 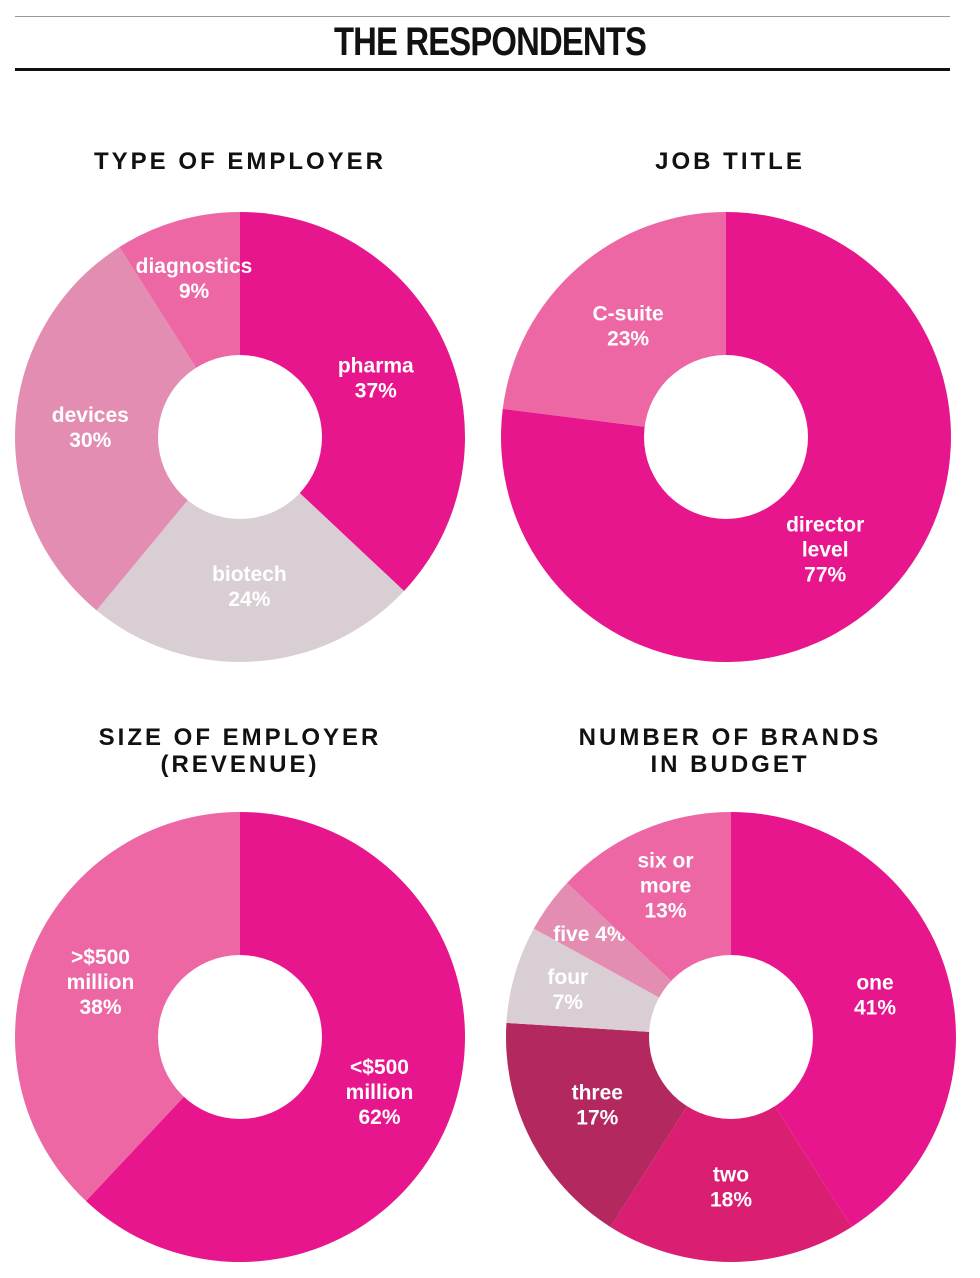 I want to click on slice-label-line: one, so click(x=874, y=983).